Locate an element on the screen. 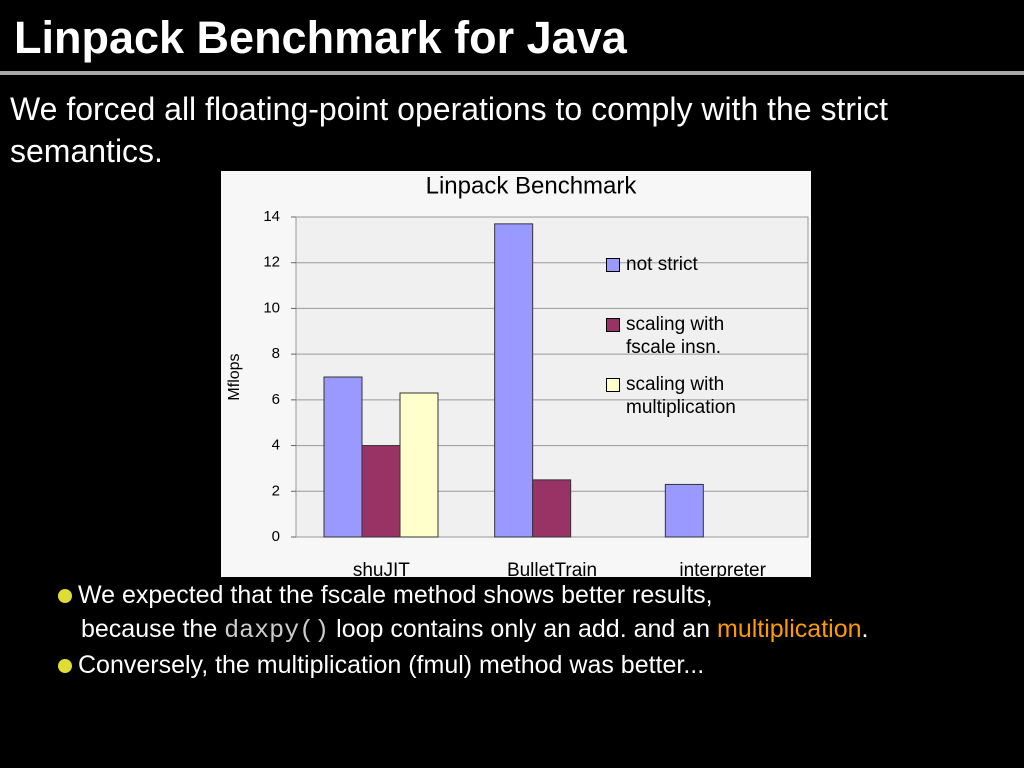 The height and width of the screenshot is (768, 1024). chart-title: Linpack Benchmark is located at coordinates (532, 185).